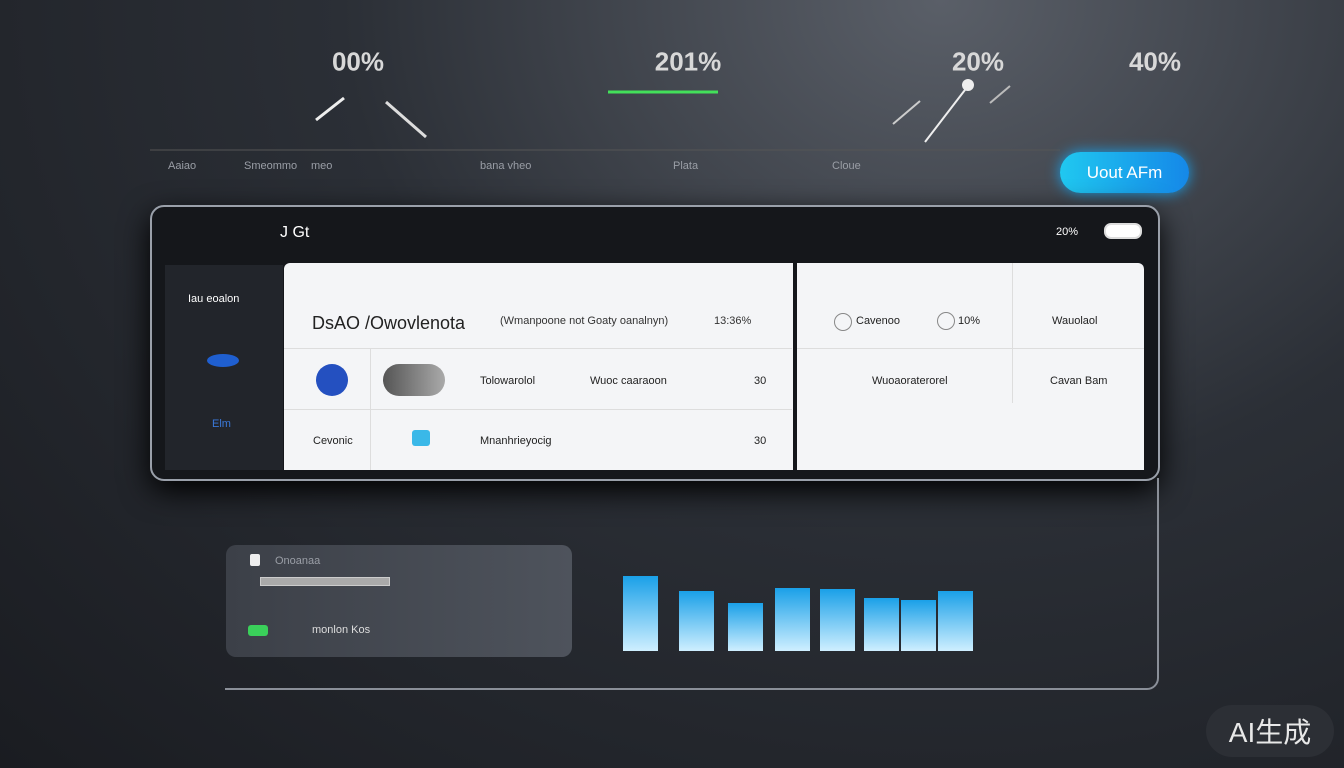 This screenshot has height=768, width=1344. Describe the element at coordinates (389, 323) in the screenshot. I see `heading: DsAO /Owovlenota` at that location.